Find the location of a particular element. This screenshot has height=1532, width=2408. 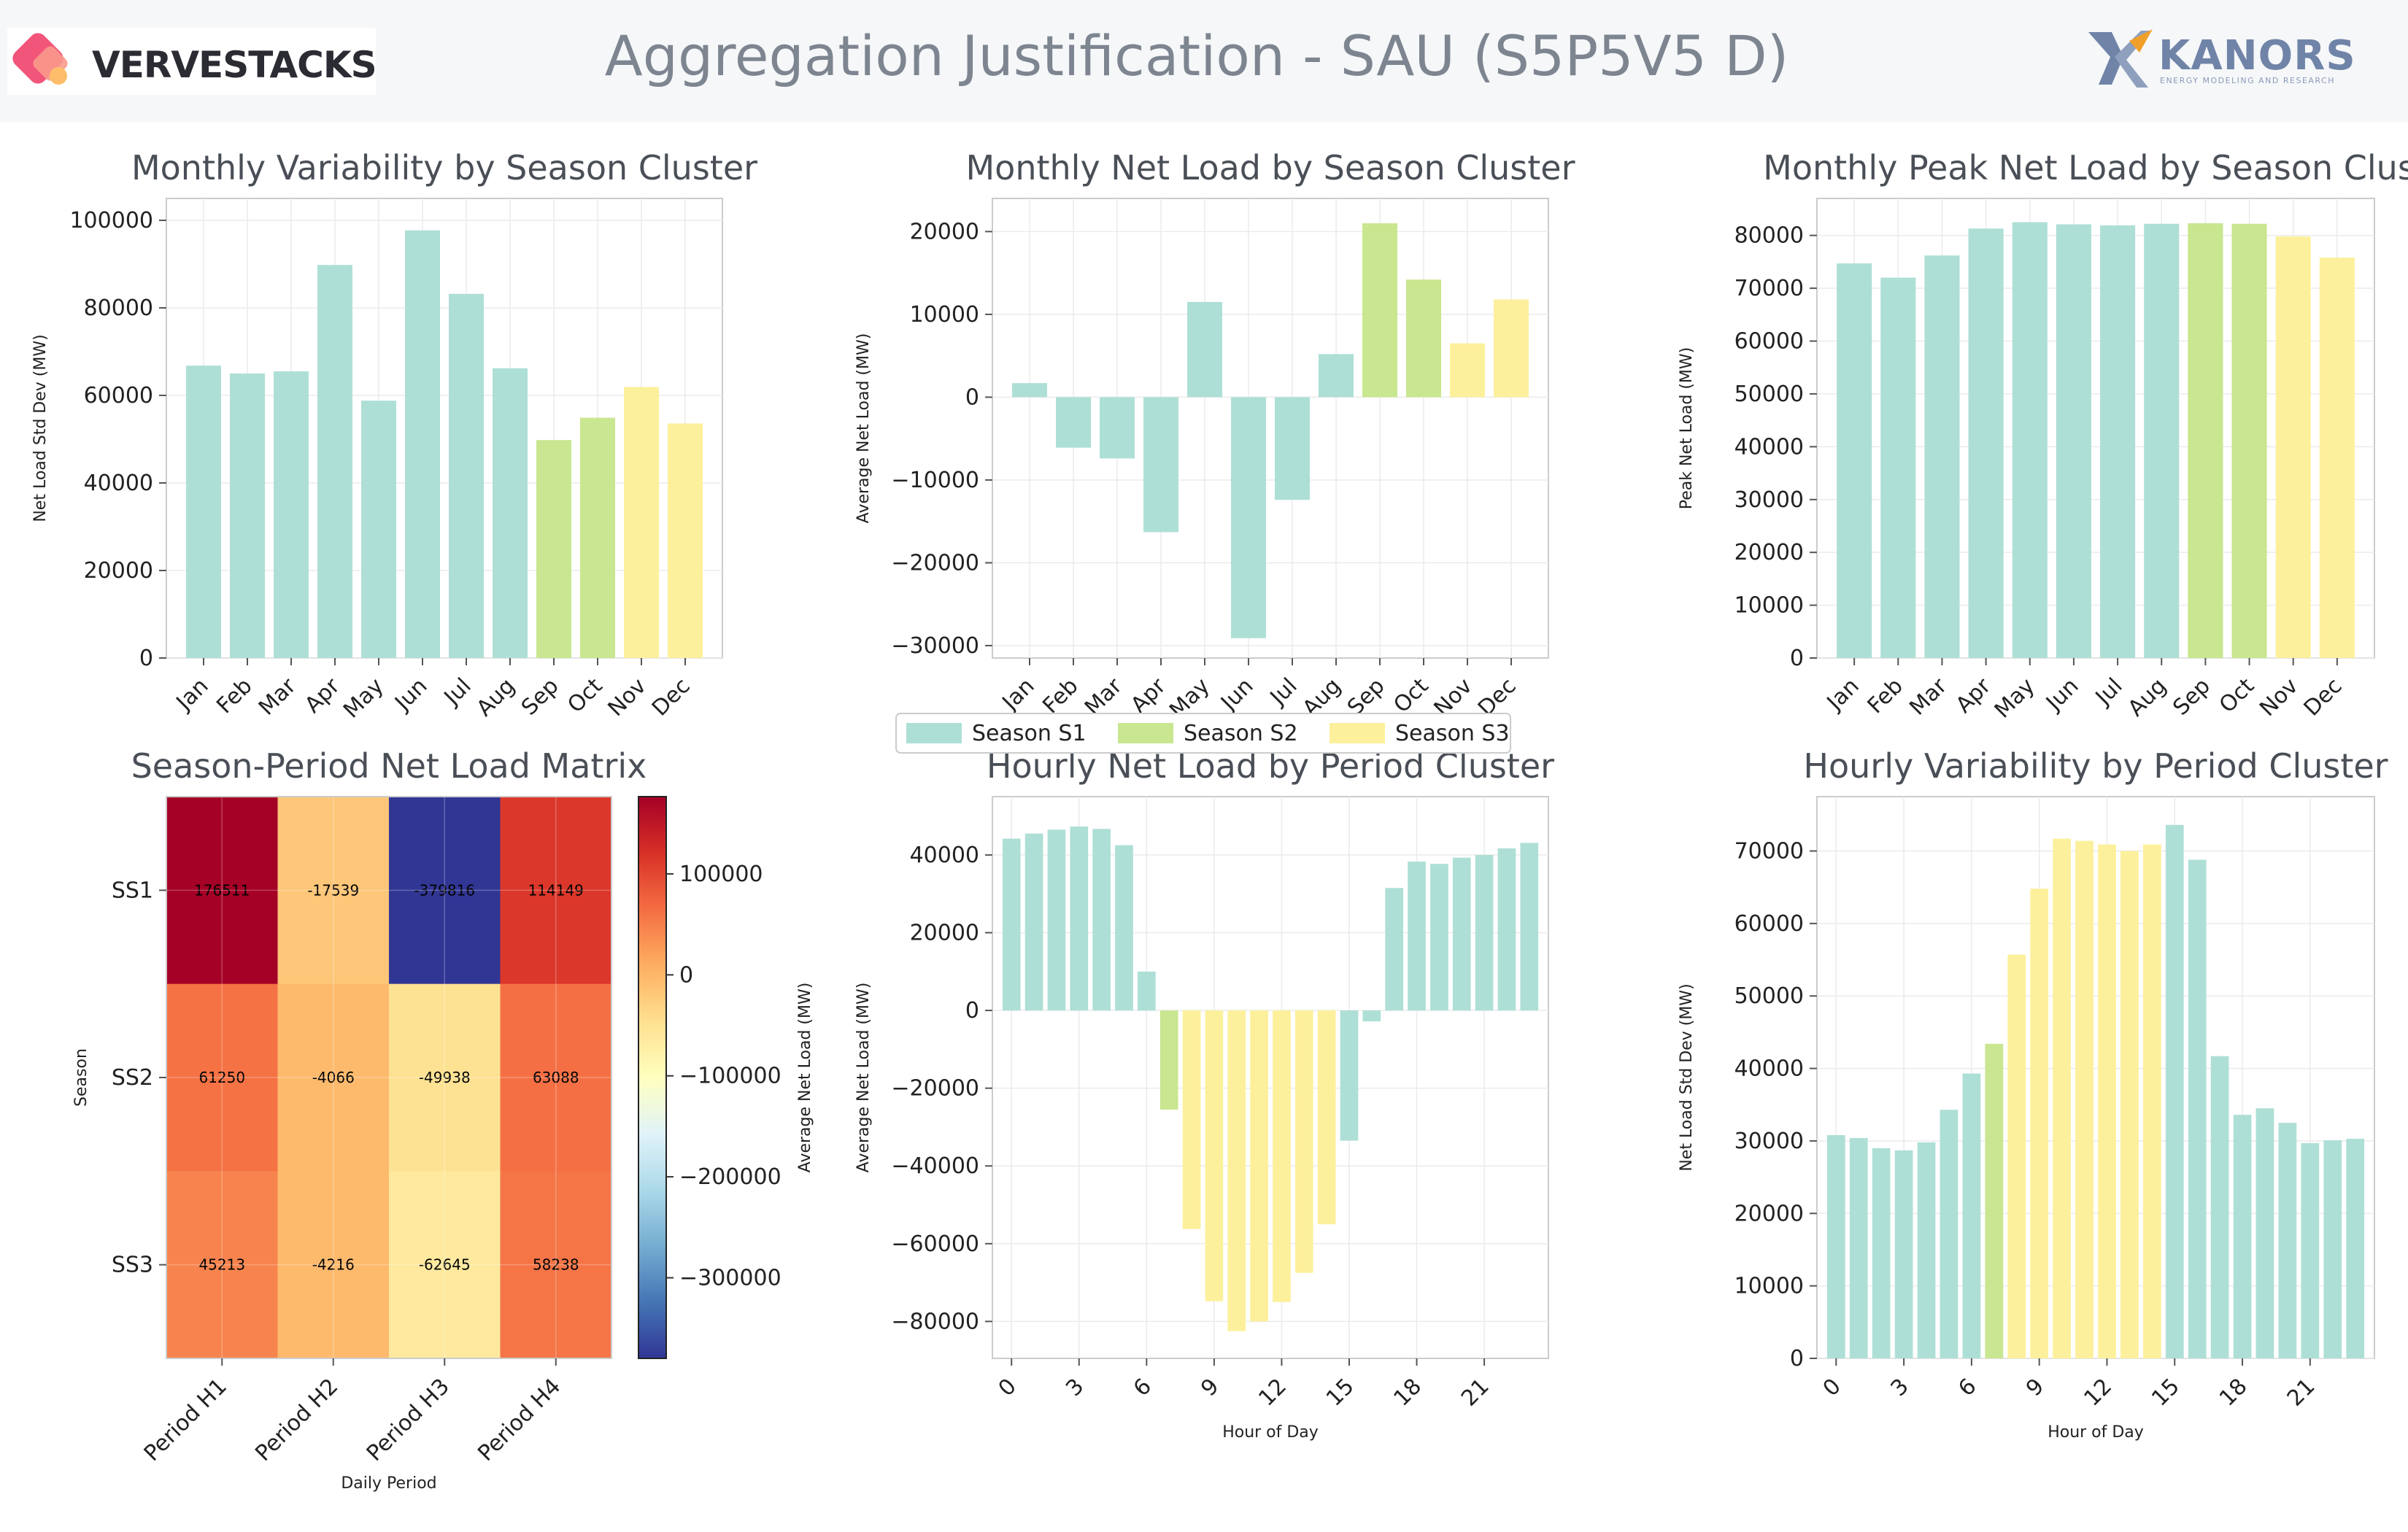

x-tick-label: 9 is located at coordinates (2035, 1388).